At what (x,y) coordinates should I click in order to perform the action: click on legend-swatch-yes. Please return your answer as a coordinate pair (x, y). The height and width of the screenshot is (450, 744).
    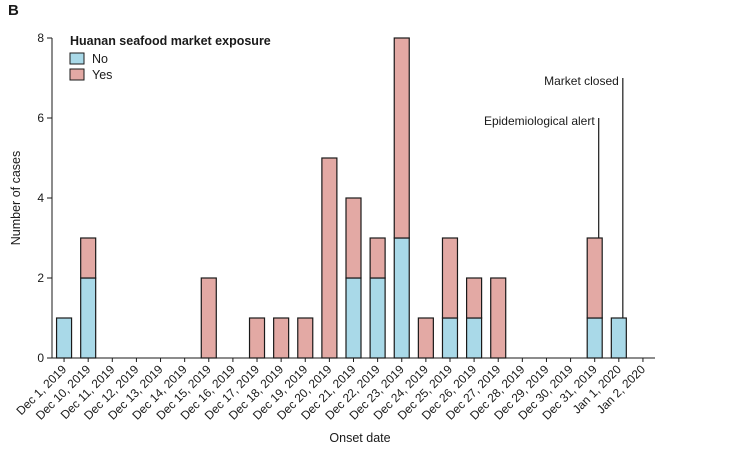
    Looking at the image, I should click on (77, 74).